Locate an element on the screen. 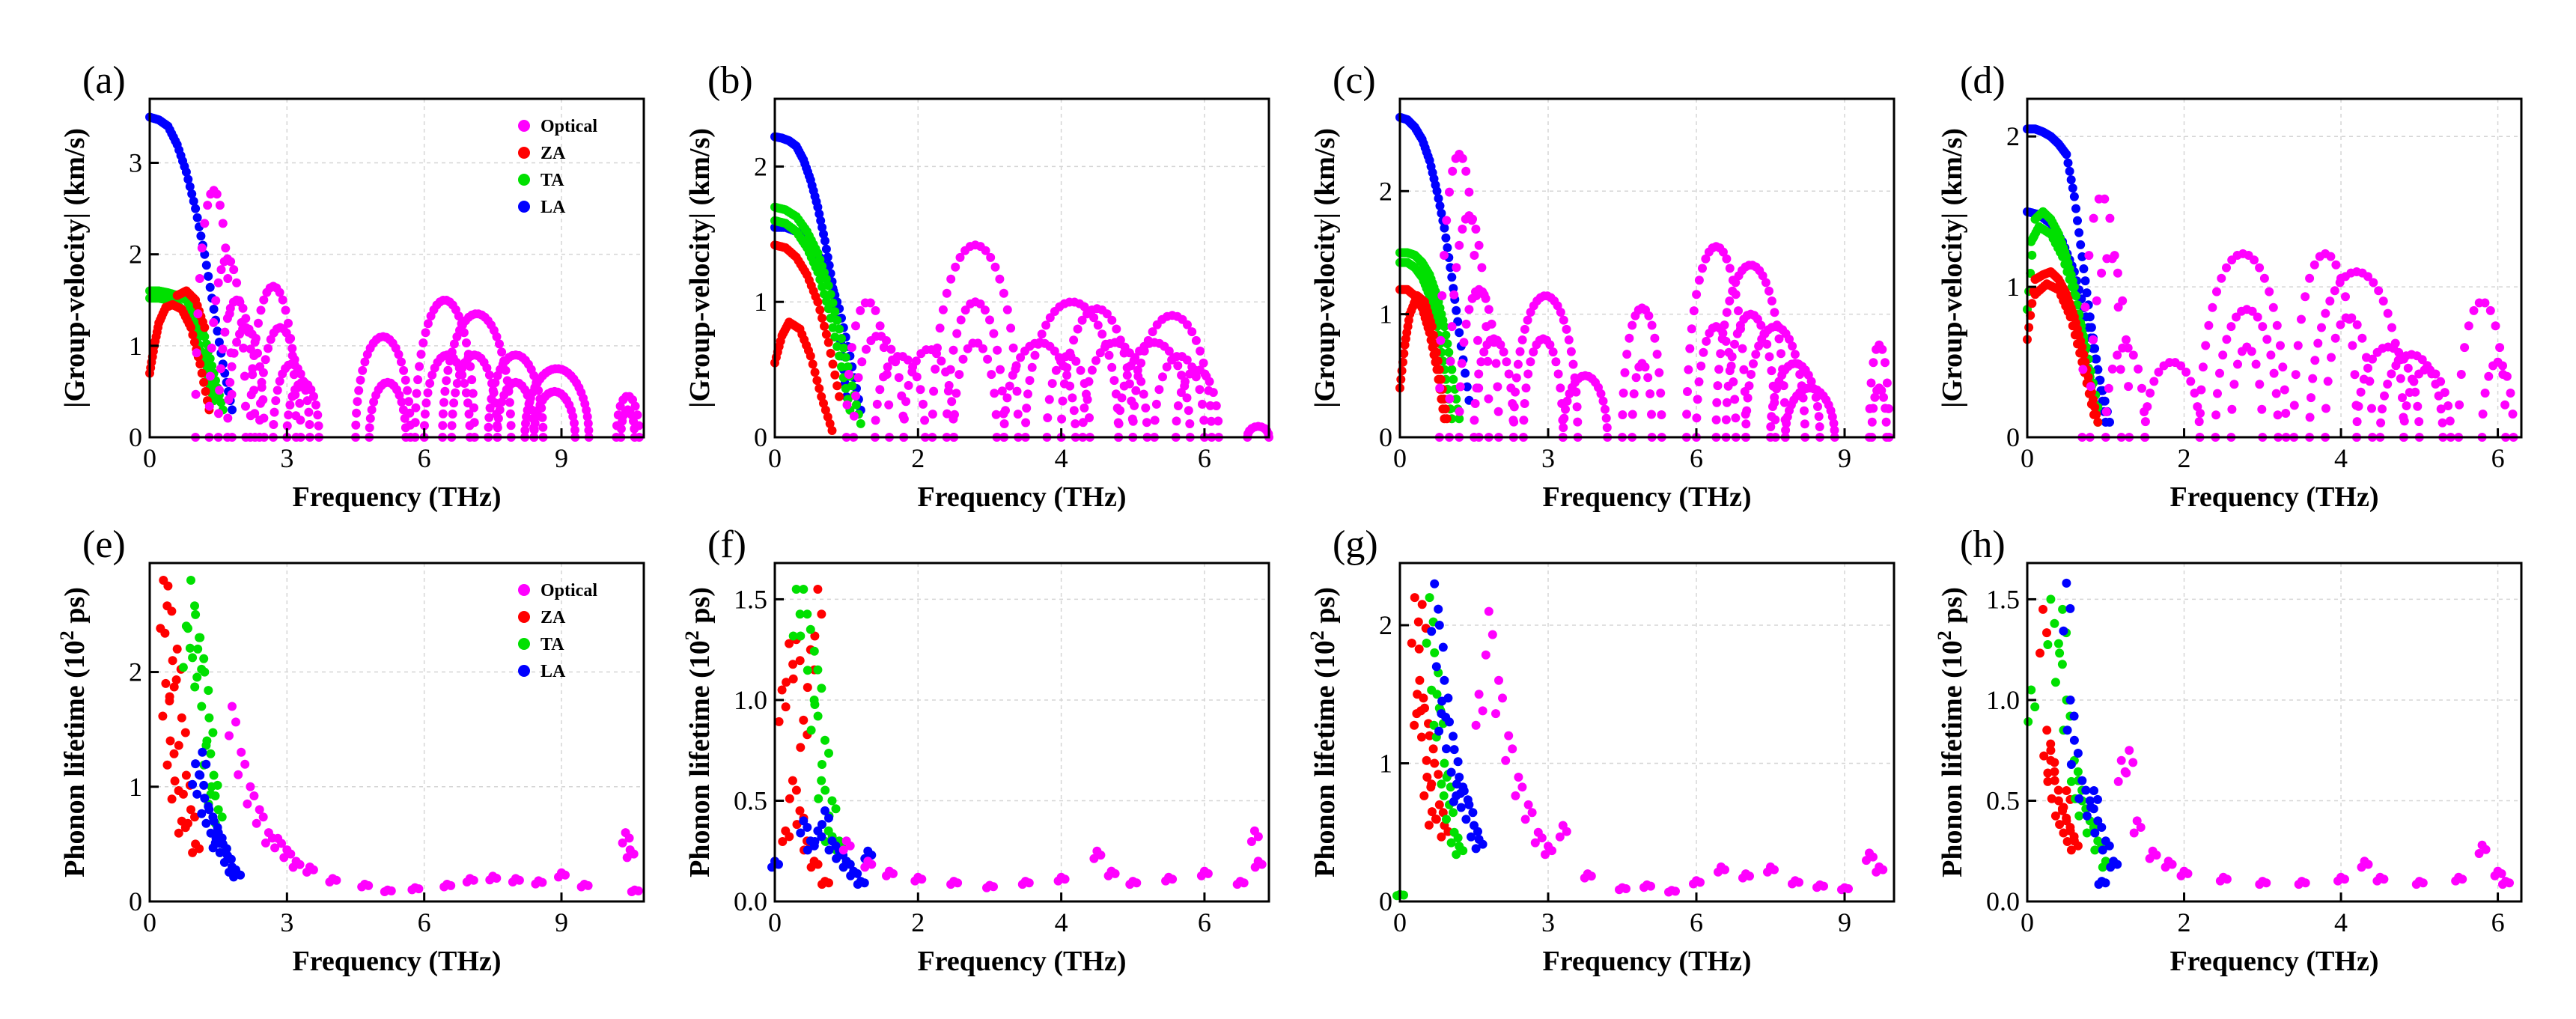  plot-frame is located at coordinates (1021, 268).